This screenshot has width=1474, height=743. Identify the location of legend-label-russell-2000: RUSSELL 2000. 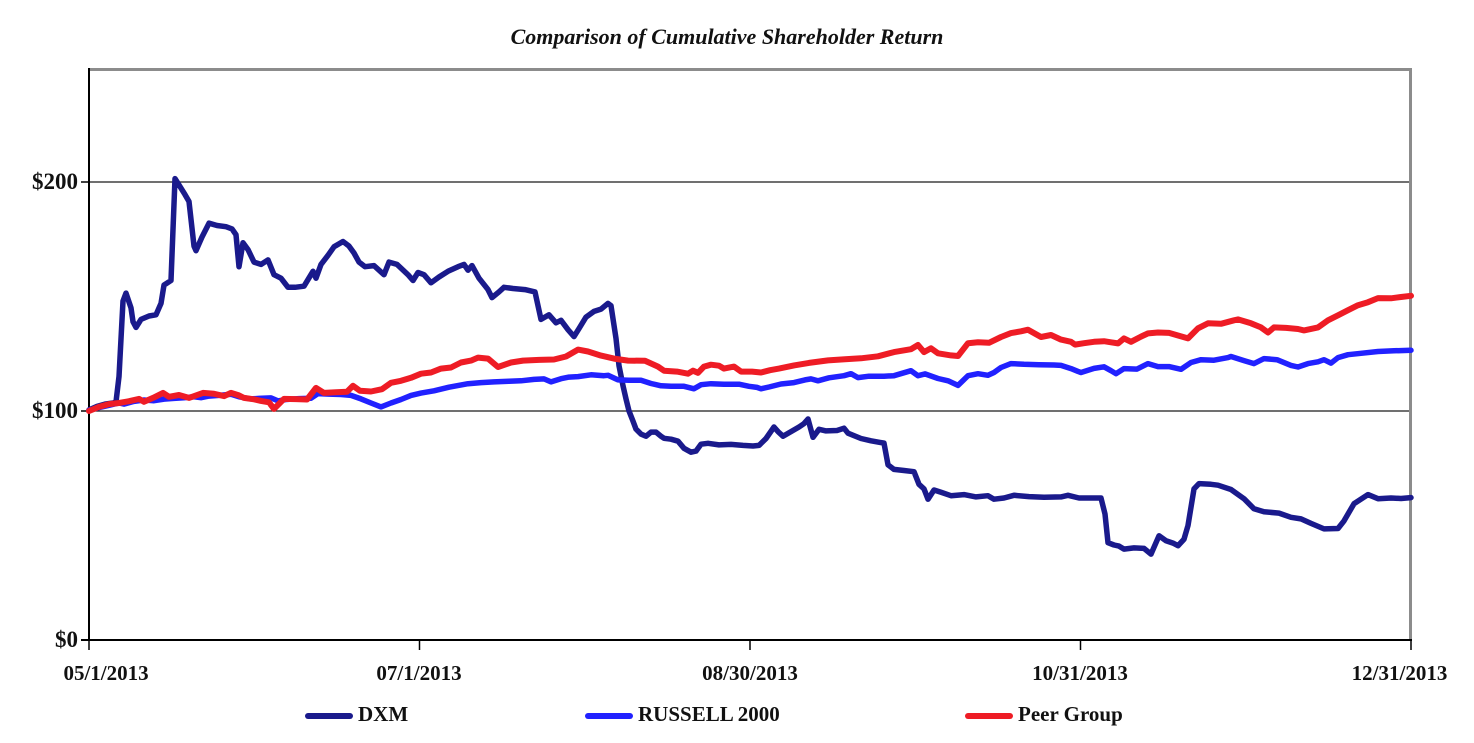
(709, 714).